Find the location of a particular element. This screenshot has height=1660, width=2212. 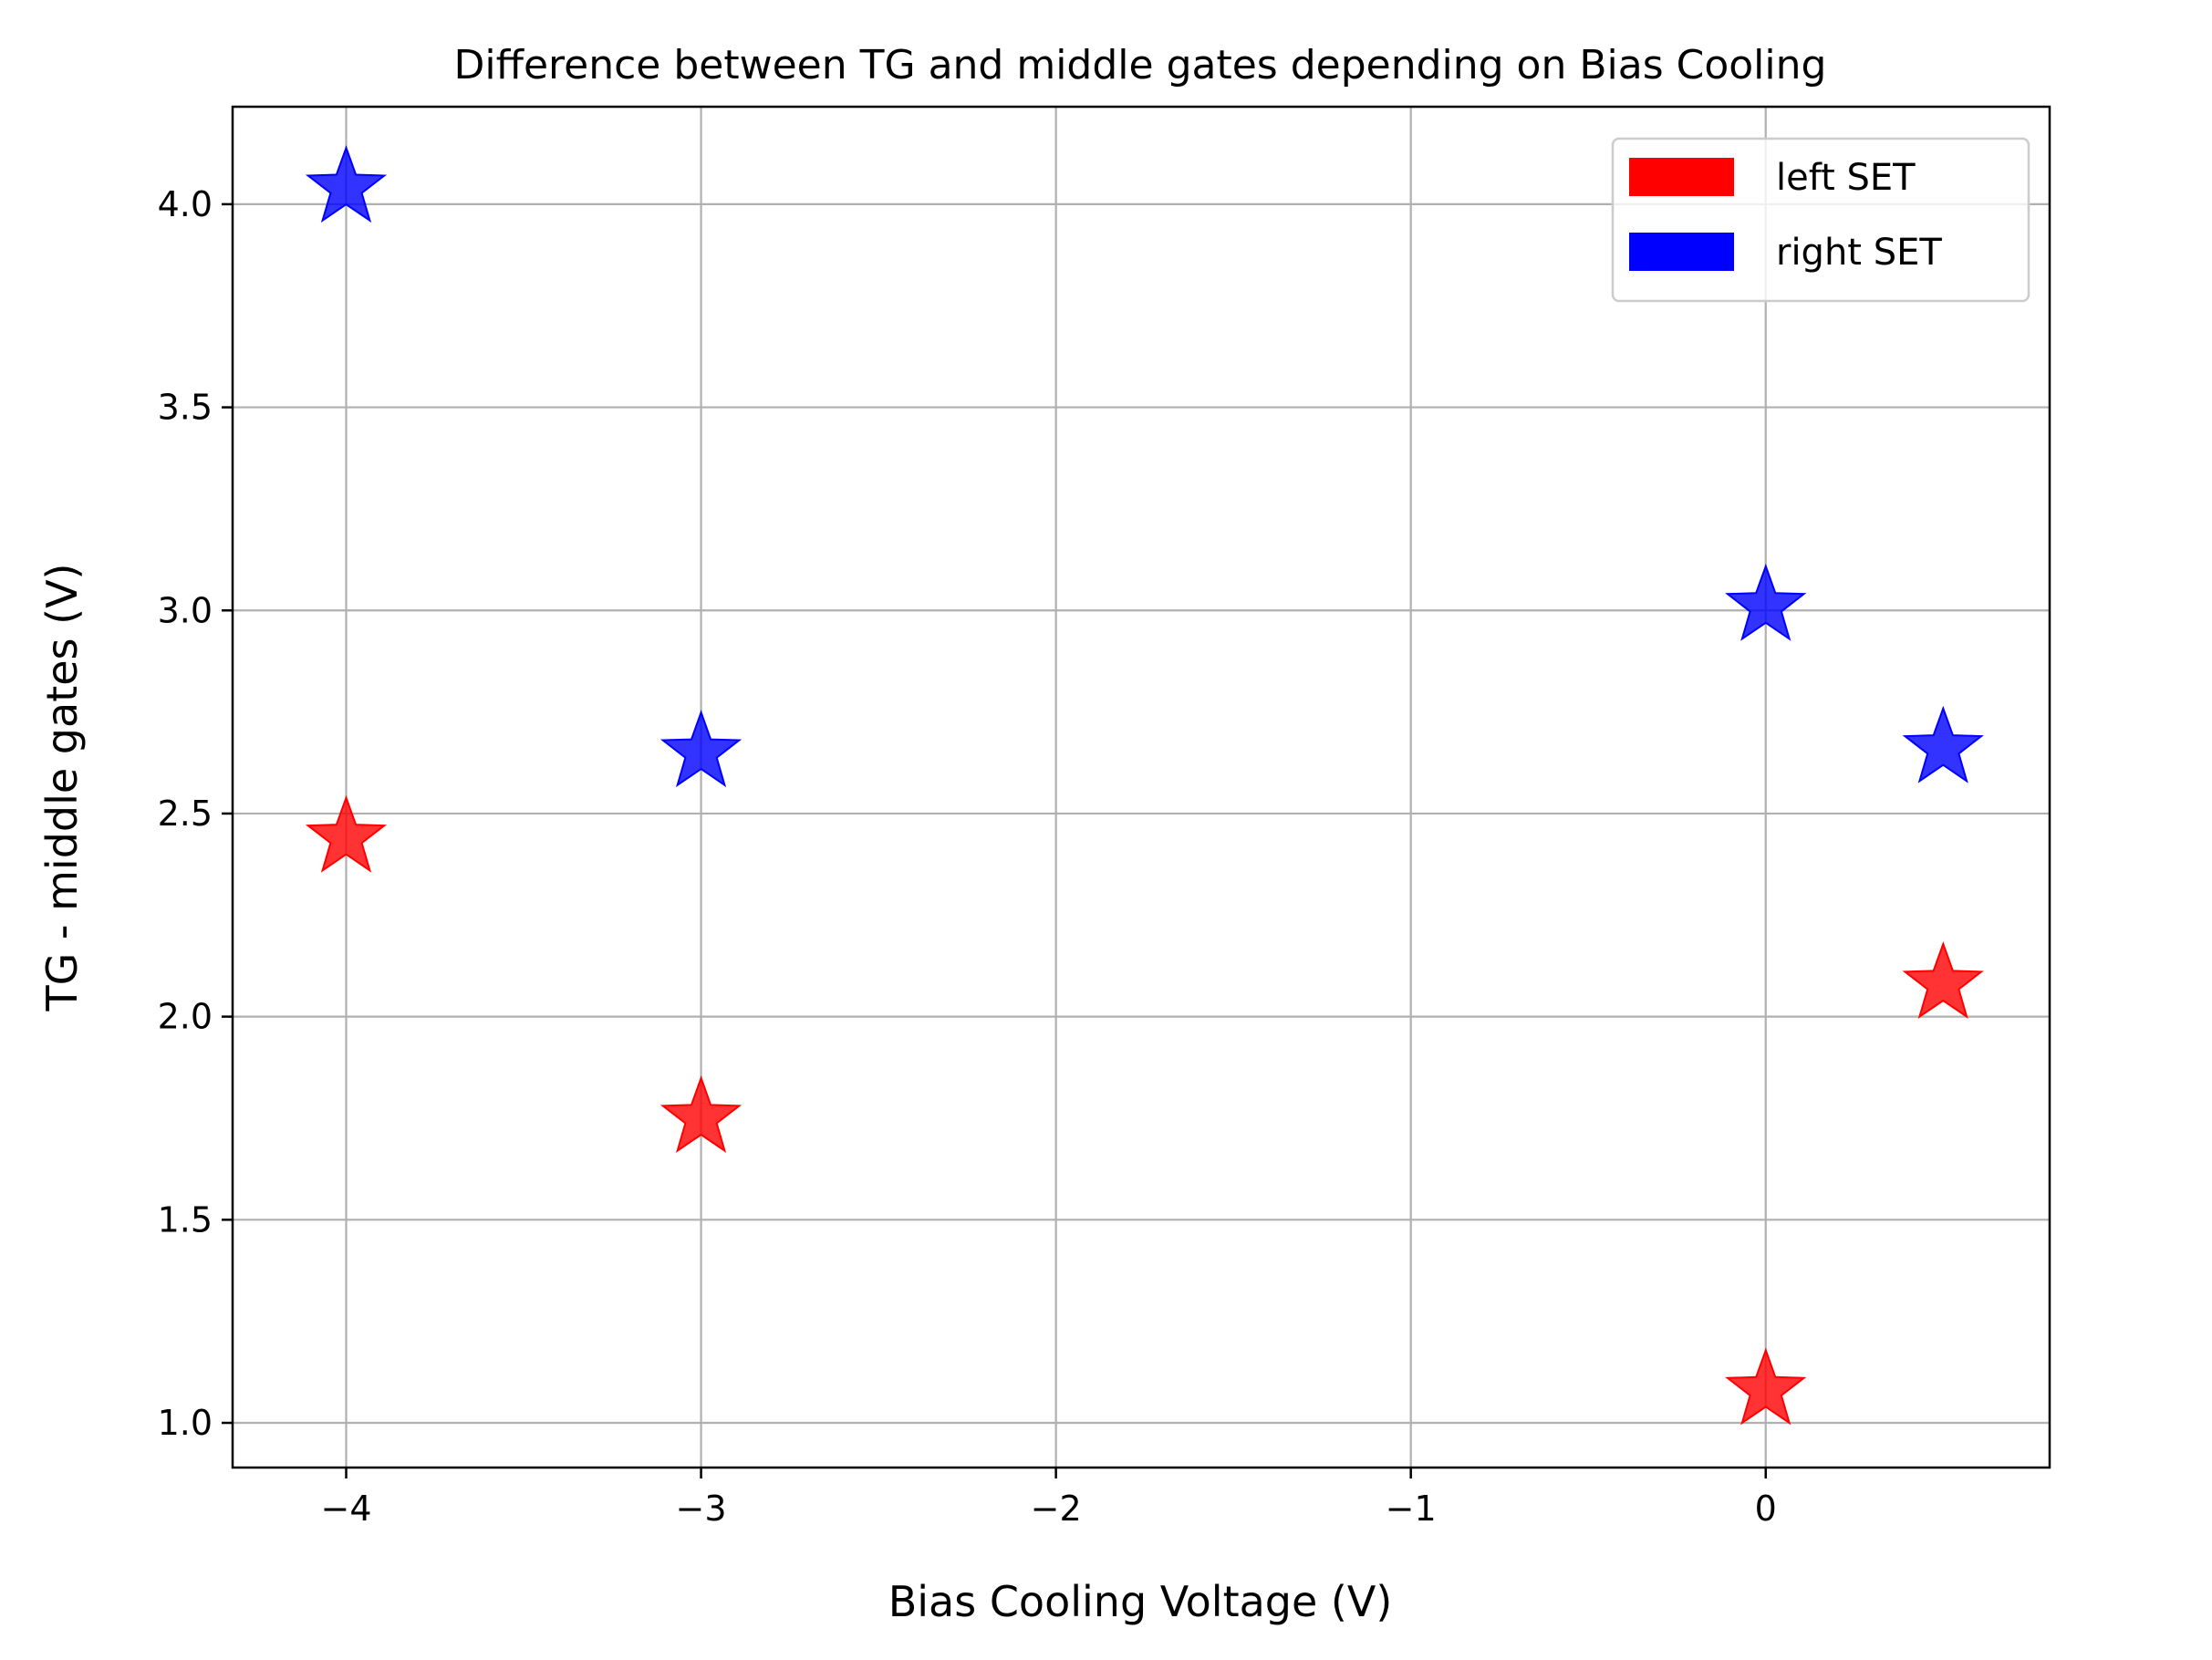

y-tick-label: 2.5 is located at coordinates (185, 814).